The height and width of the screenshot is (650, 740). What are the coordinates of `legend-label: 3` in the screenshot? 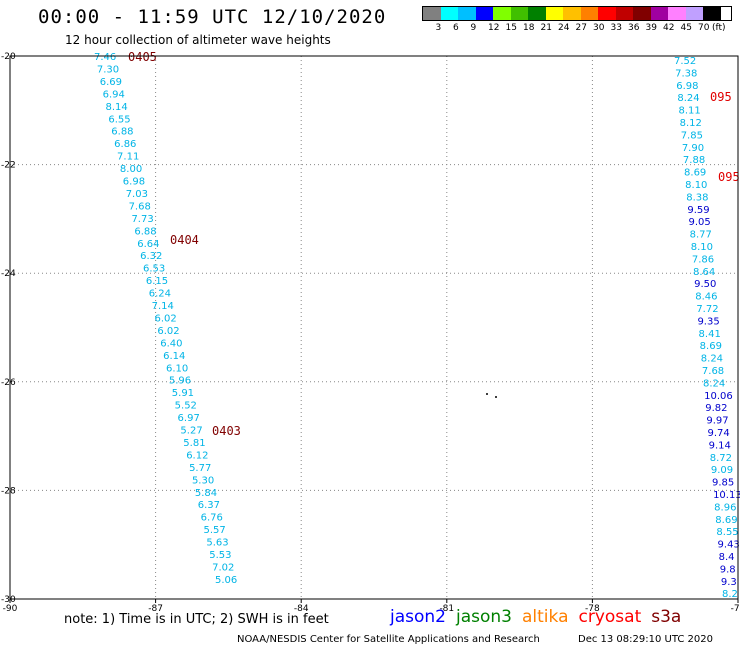 It's located at (438, 28).